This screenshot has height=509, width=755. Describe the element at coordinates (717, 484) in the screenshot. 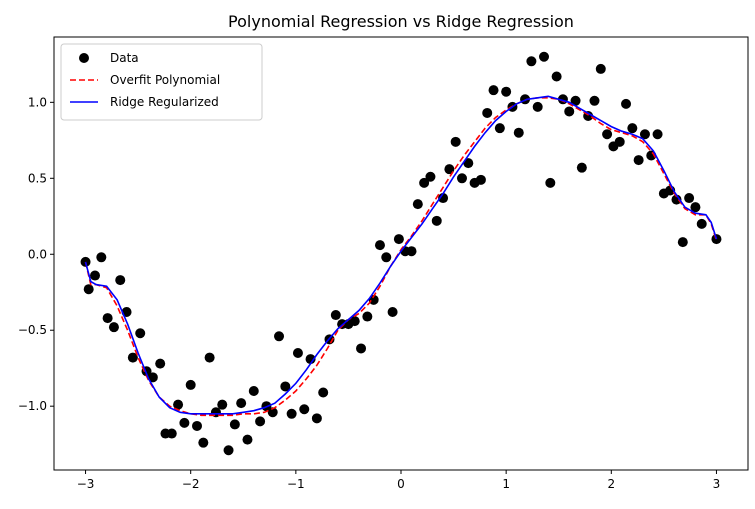

I see `x-tick-label: 3` at that location.